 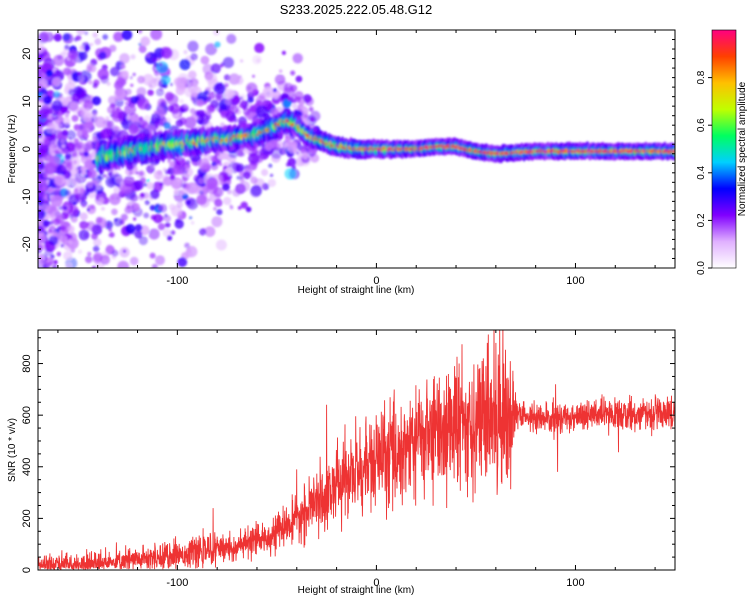 I want to click on y-tick-label: -10, so click(x=27, y=197).